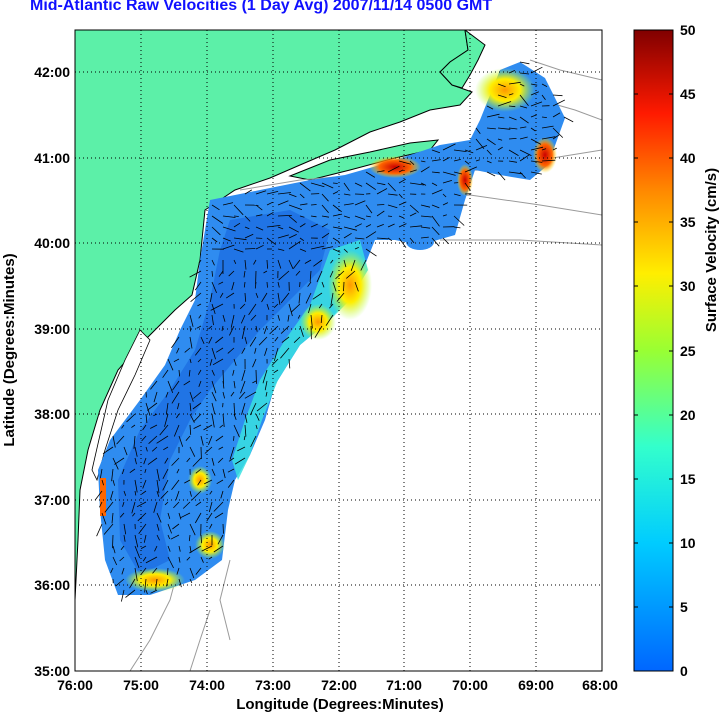  Describe the element at coordinates (364, 160) in the screenshot. I see `land-long-island` at that location.